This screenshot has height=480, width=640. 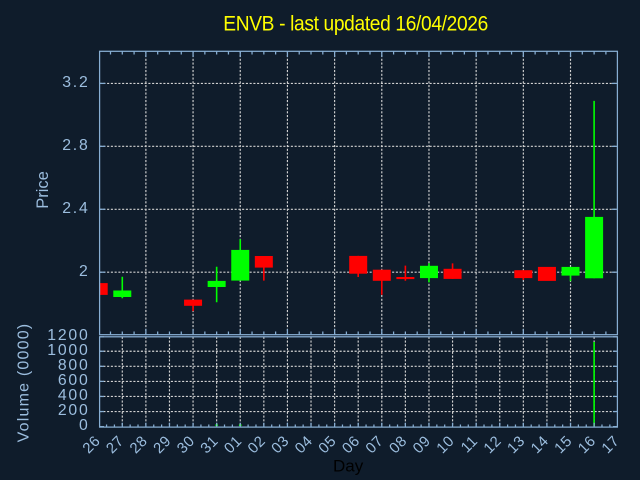 I want to click on svg-text: 2.8, so click(x=75, y=145).